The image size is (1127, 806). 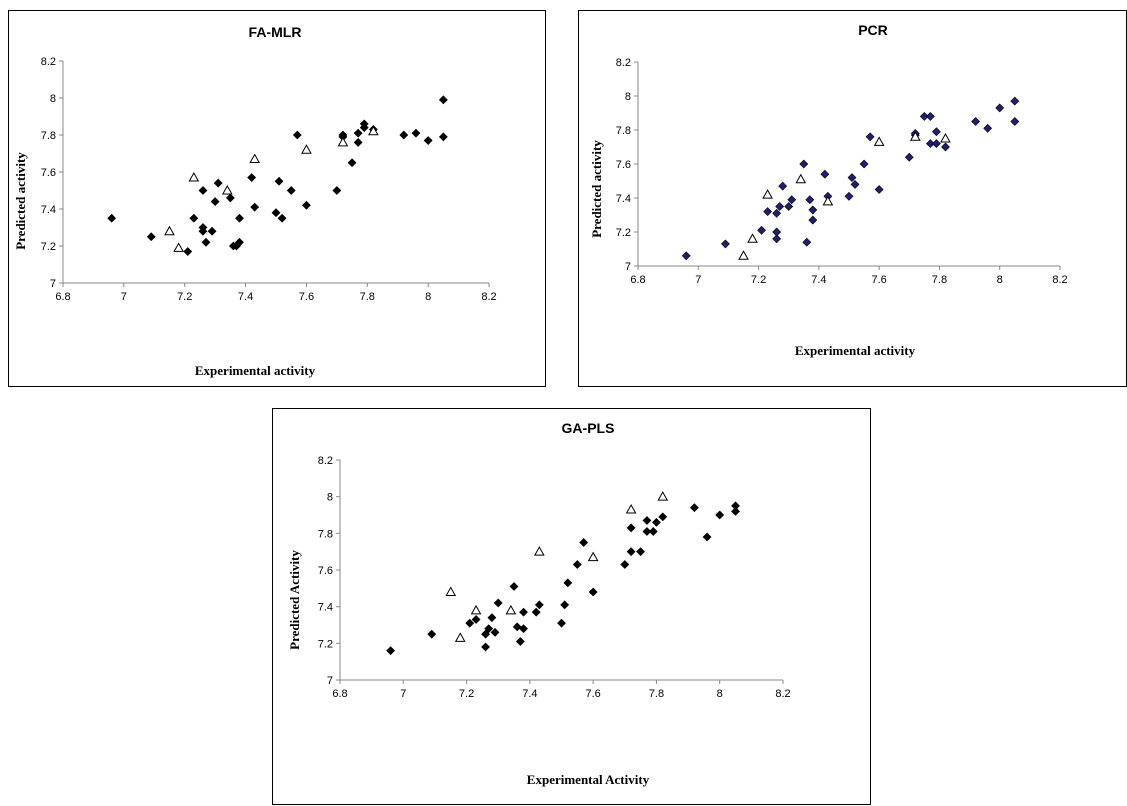 What do you see at coordinates (325, 534) in the screenshot?
I see `y-tick-label: 7.8` at bounding box center [325, 534].